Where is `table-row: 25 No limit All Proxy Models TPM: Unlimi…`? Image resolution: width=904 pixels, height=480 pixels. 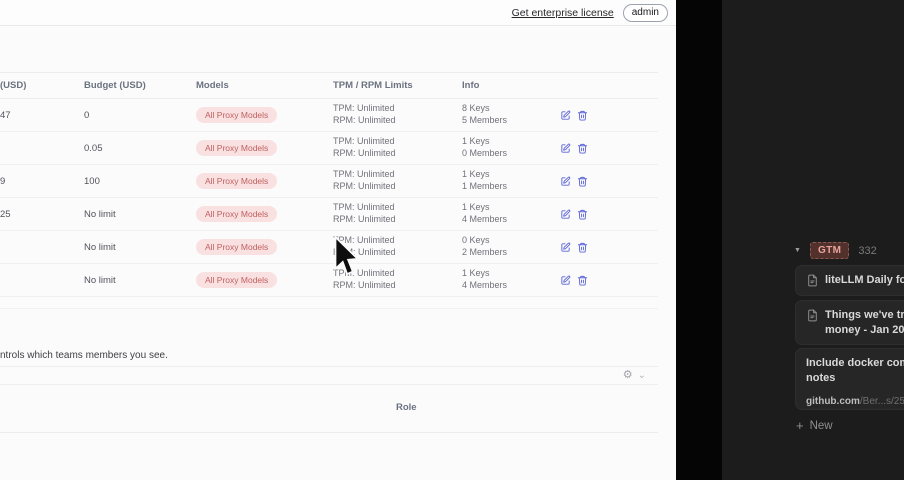 table-row: 25 No limit All Proxy Models TPM: Unlimi… is located at coordinates (329, 214).